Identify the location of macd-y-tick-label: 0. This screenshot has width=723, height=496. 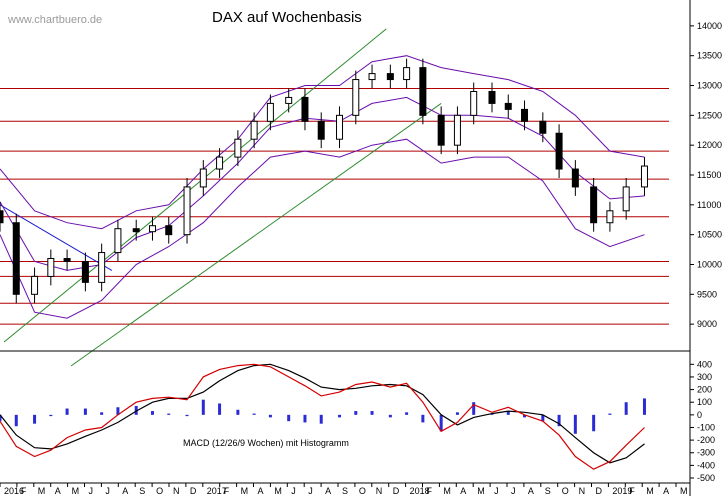
(699, 415).